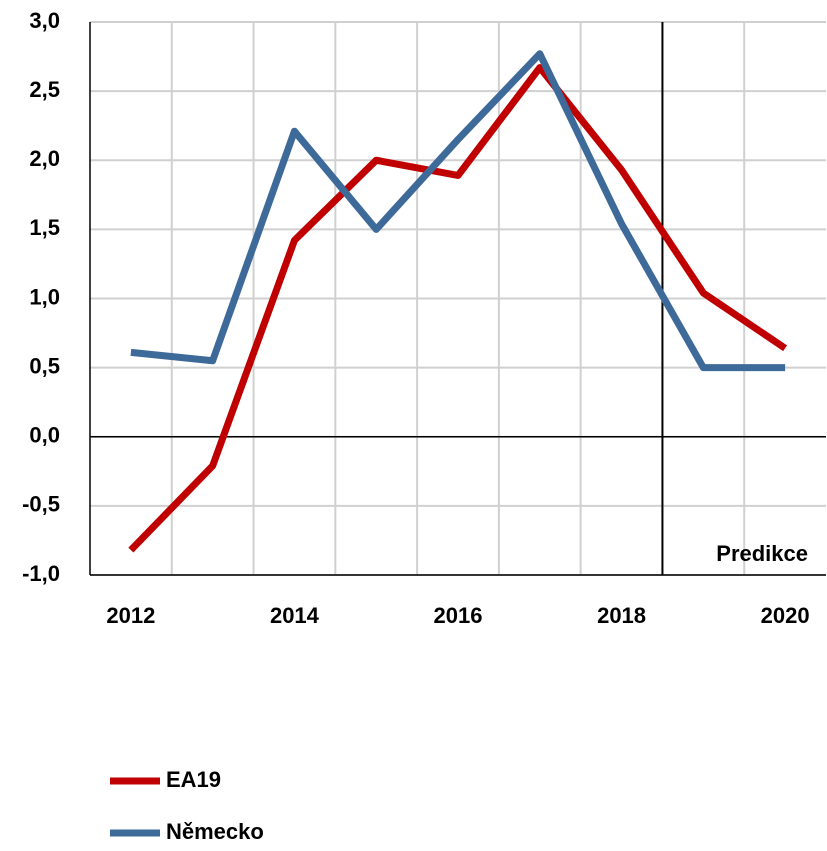  Describe the element at coordinates (44, 158) in the screenshot. I see `y-tick-label: 2,0` at that location.